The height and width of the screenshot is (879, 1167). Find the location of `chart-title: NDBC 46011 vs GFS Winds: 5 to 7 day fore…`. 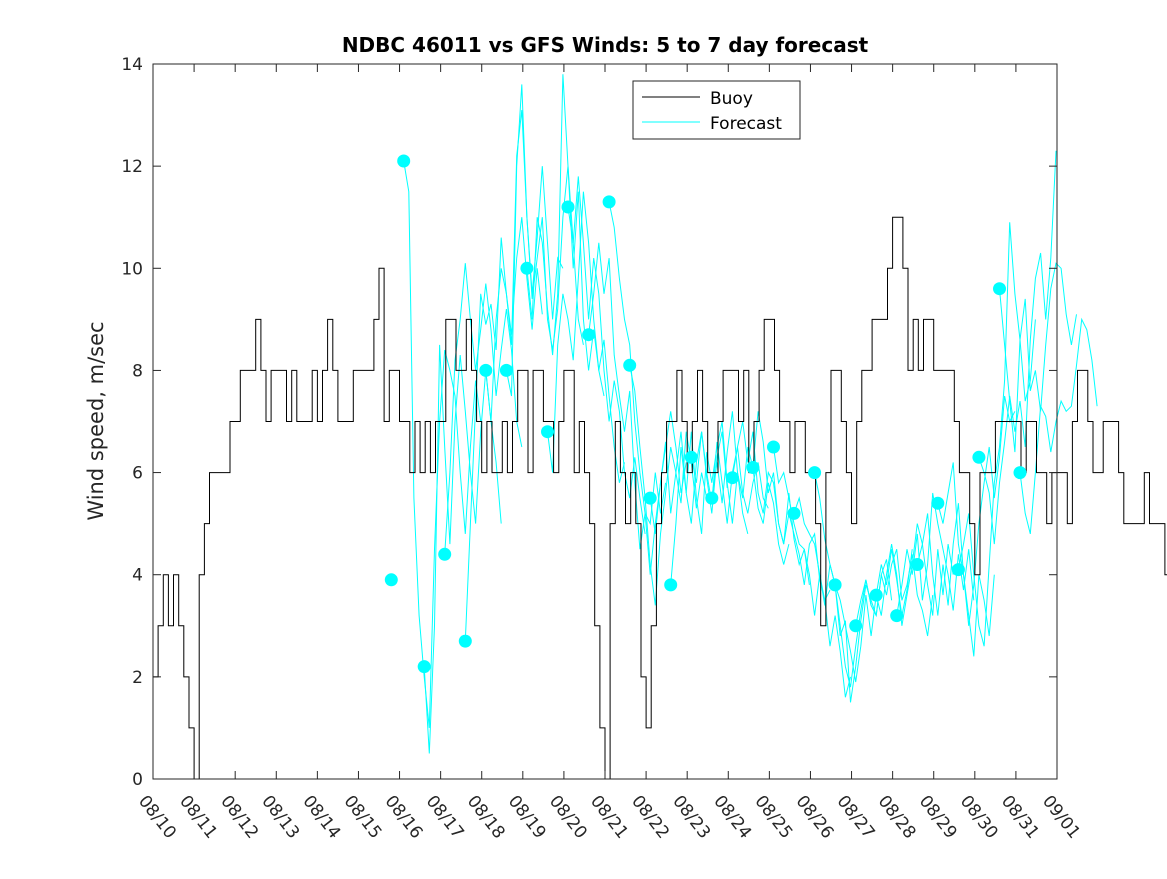

chart-title: NDBC 46011 vs GFS Winds: 5 to 7 day fore… is located at coordinates (605, 45).